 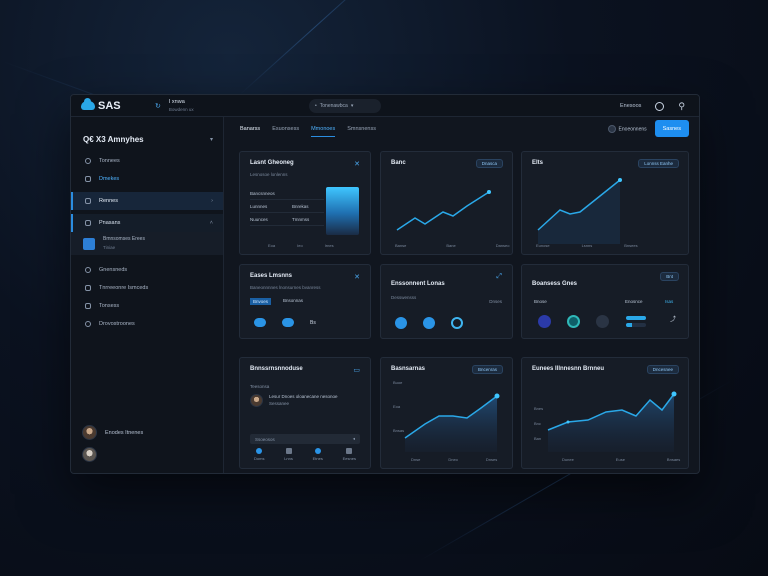 What do you see at coordinates (109, 105) in the screenshot?
I see `brand-name: SAS` at bounding box center [109, 105].